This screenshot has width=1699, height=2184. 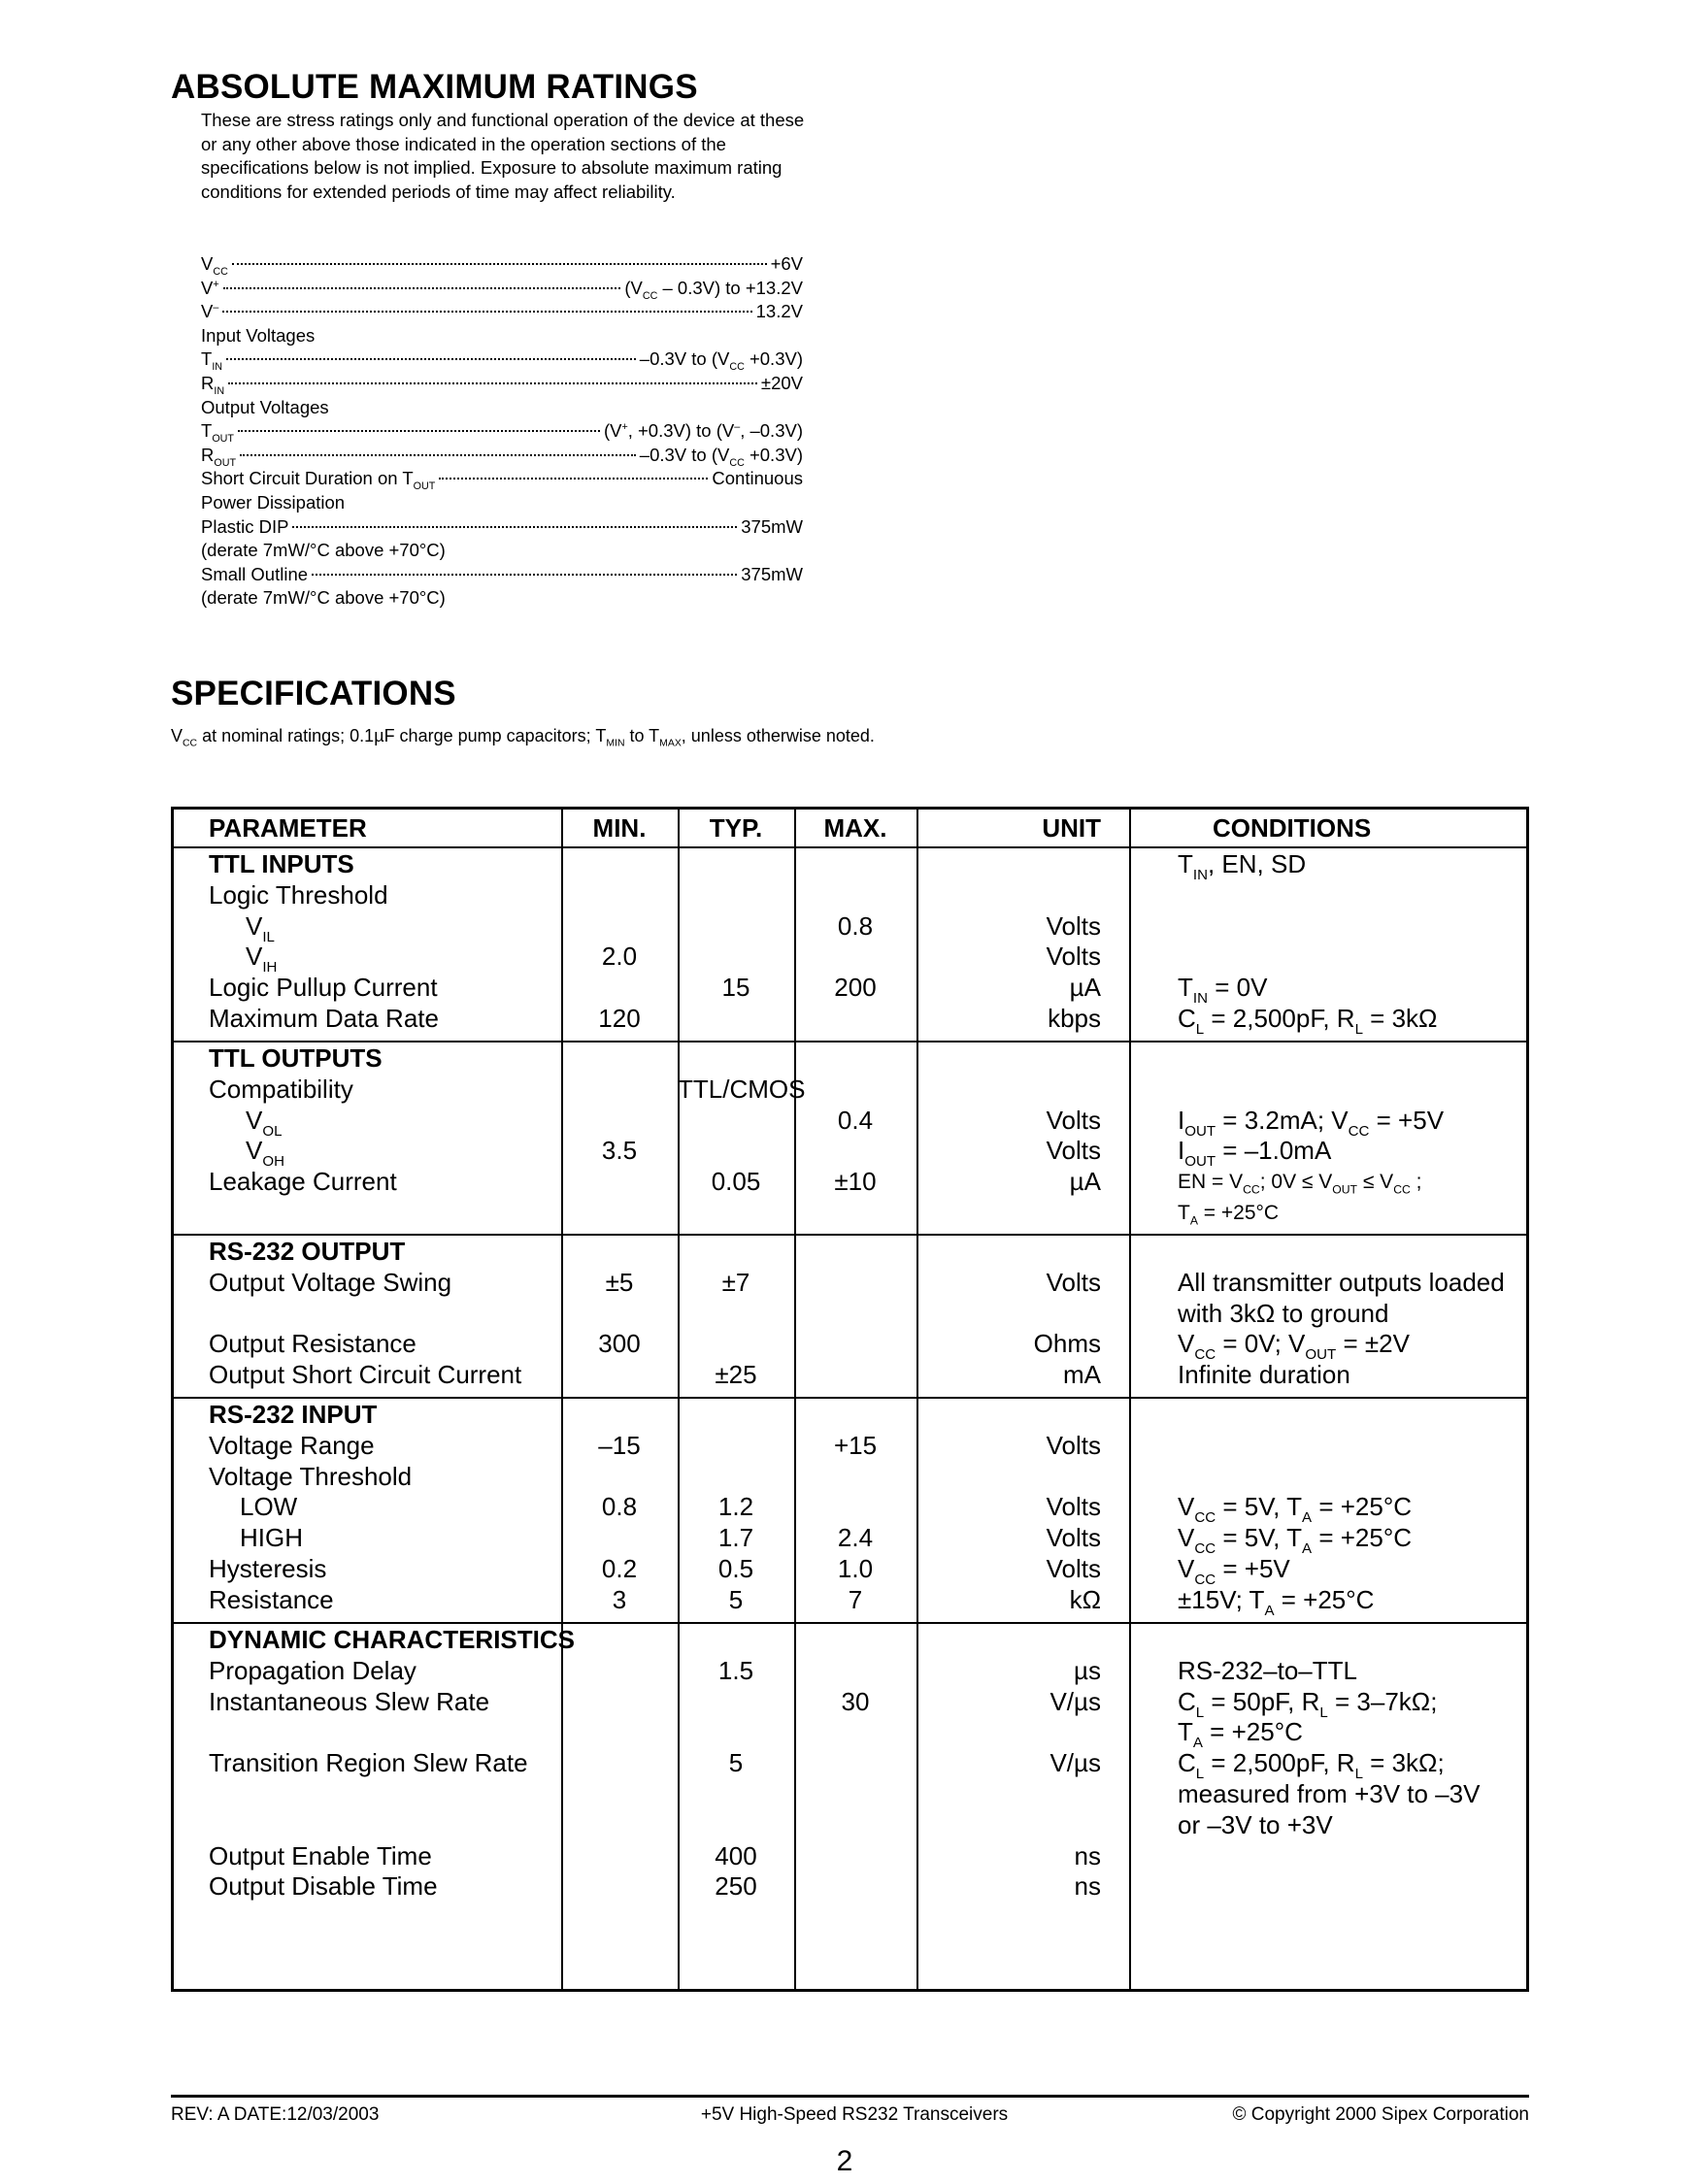 I want to click on cell-cond: Infinite duration, so click(x=1264, y=1375).